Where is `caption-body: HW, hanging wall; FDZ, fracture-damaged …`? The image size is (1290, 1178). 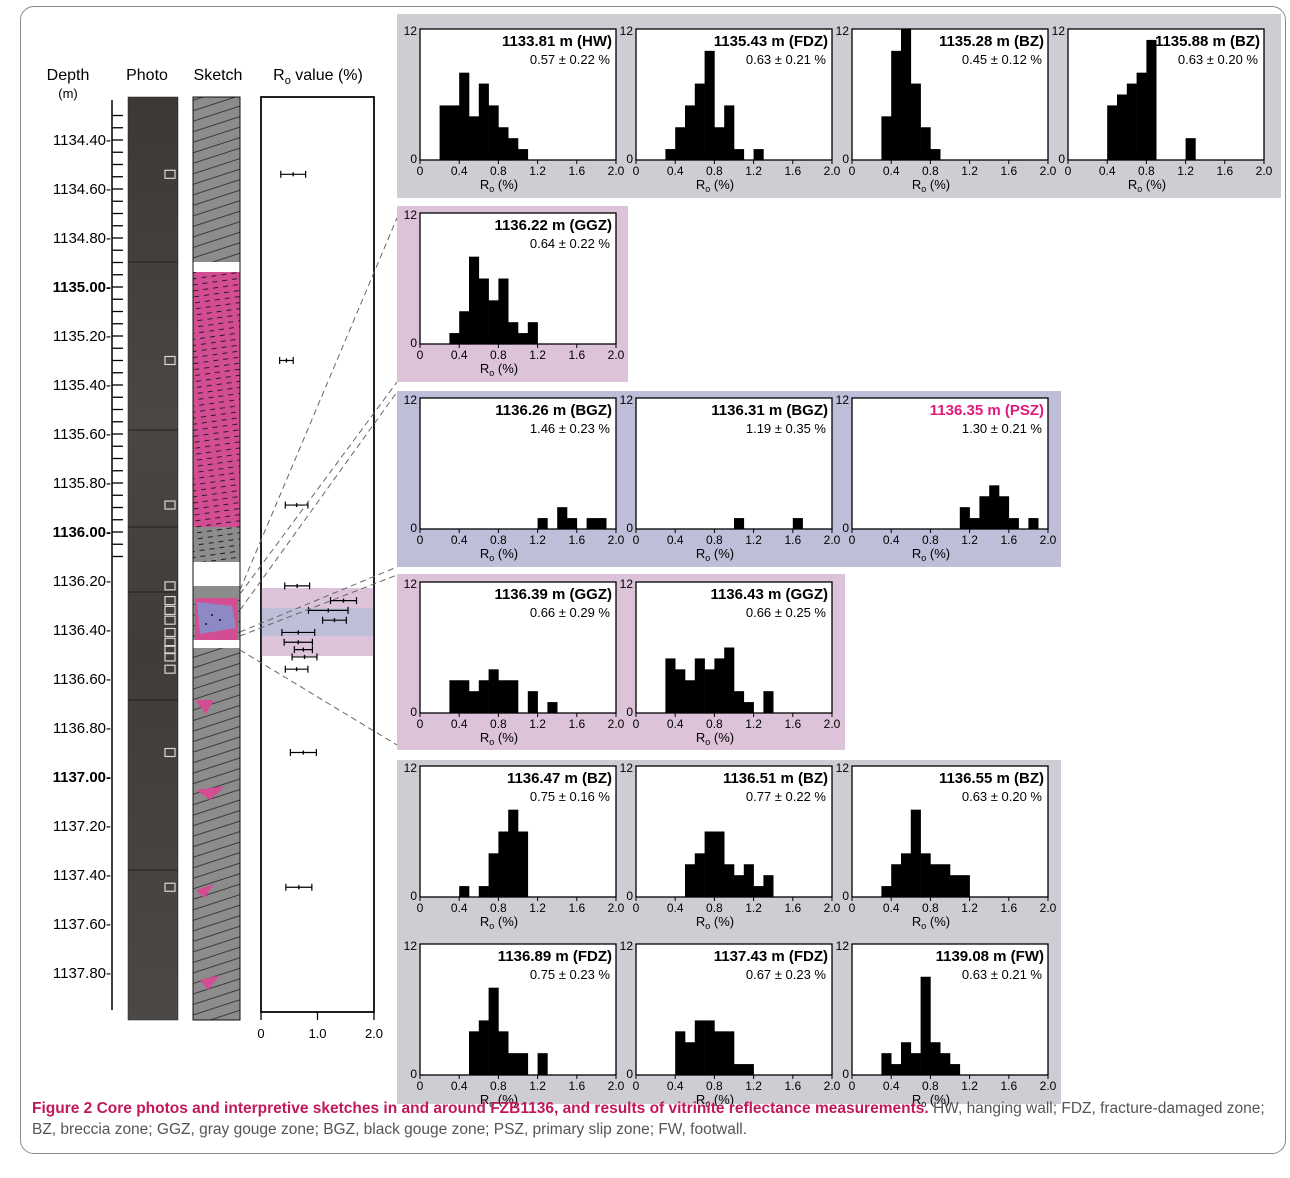 caption-body: HW, hanging wall; FDZ, fracture-damaged … is located at coordinates (648, 1119).